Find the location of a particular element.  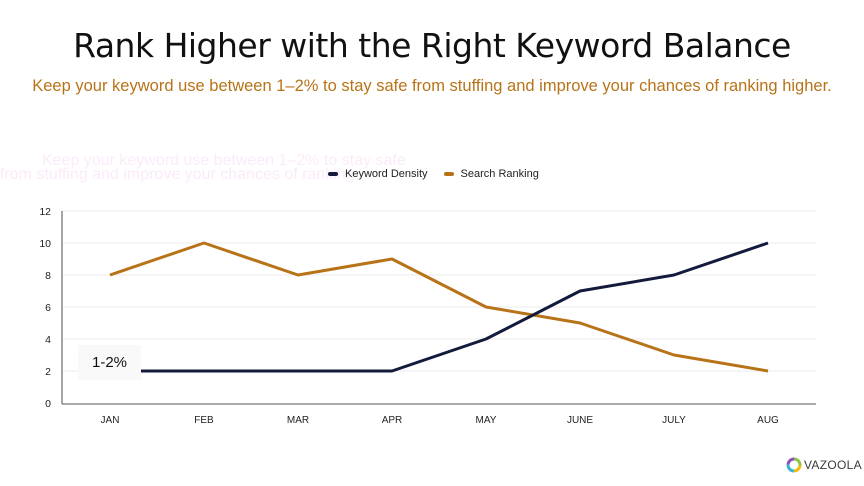

x-tick-label: JAN is located at coordinates (110, 420).